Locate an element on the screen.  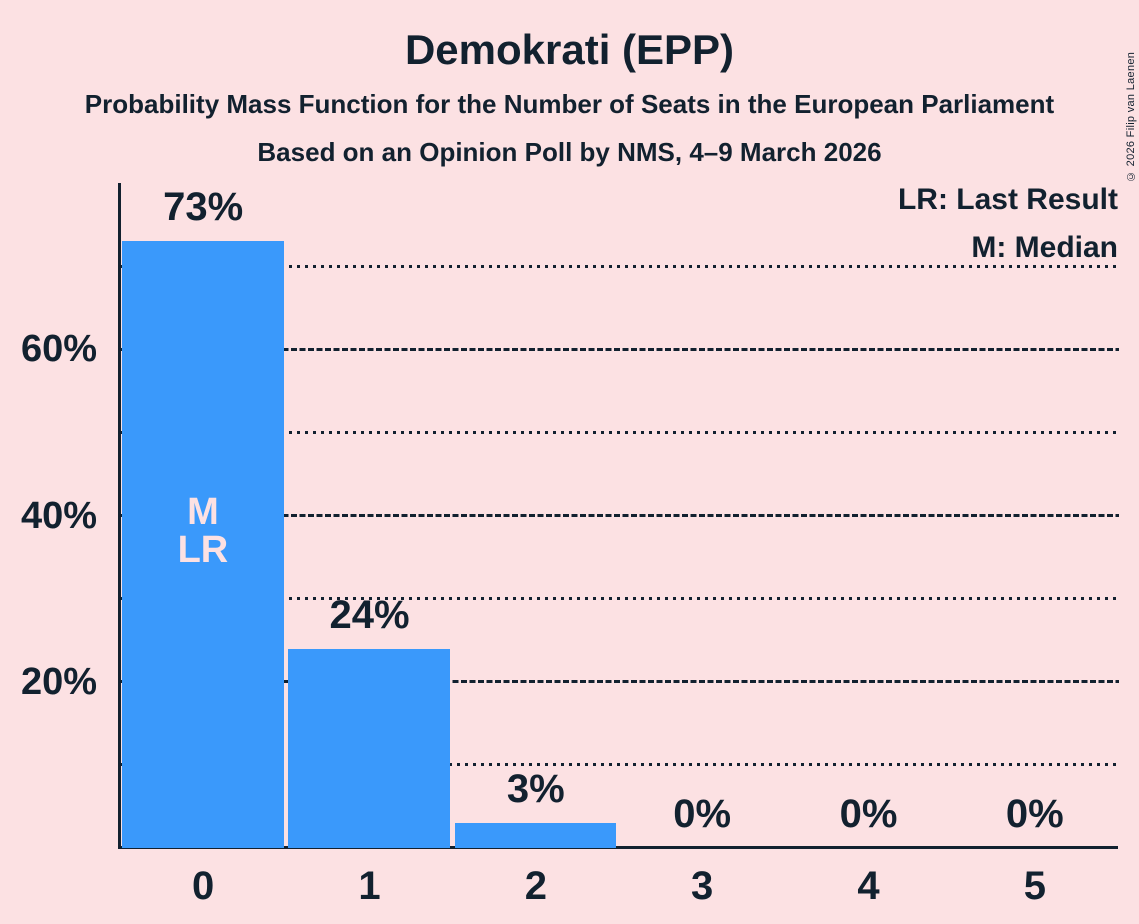
bar-annotation-line-LR: LR is located at coordinates (203, 549).